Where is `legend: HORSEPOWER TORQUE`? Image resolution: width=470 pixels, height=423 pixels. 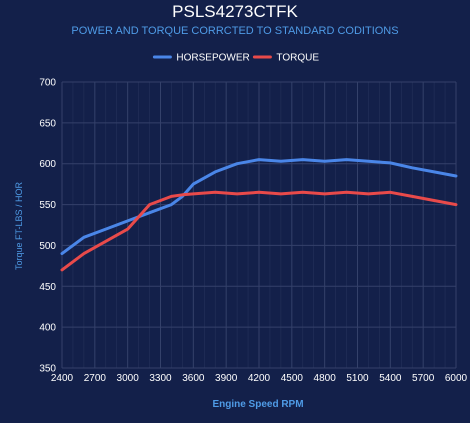 legend: HORSEPOWER TORQUE is located at coordinates (235, 58).